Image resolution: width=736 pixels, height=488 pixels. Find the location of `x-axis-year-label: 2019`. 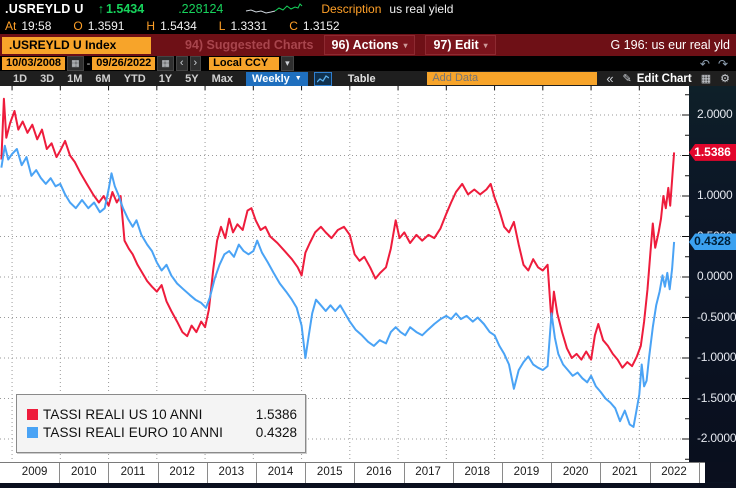

x-axis-year-label: 2019 is located at coordinates (526, 472).